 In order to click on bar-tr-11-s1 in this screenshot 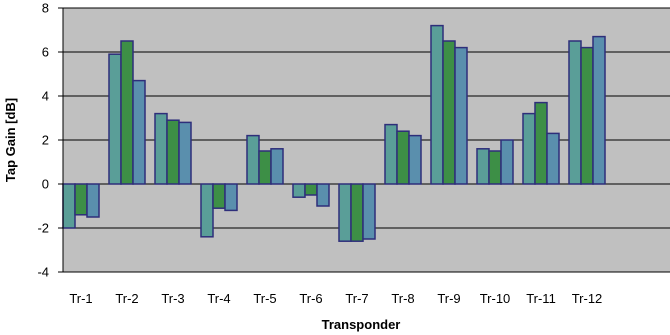, I will do `click(529, 148)`.